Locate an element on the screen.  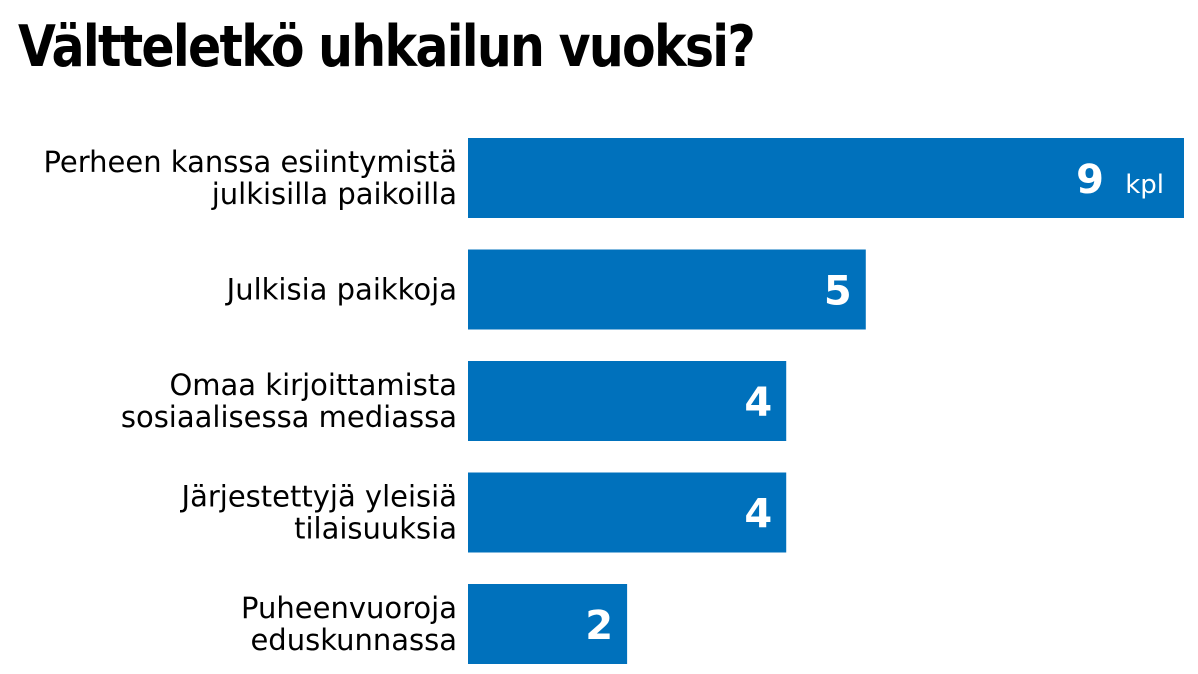
category-label-4: Puheenvuoroja eduskunnassa is located at coordinates (349, 624).